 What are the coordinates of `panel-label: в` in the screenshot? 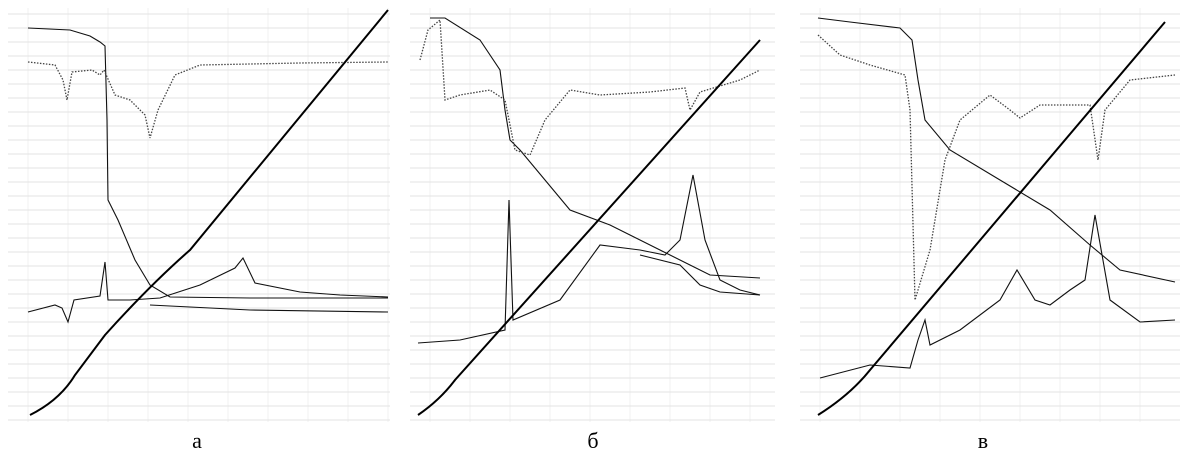 It's located at (983, 440).